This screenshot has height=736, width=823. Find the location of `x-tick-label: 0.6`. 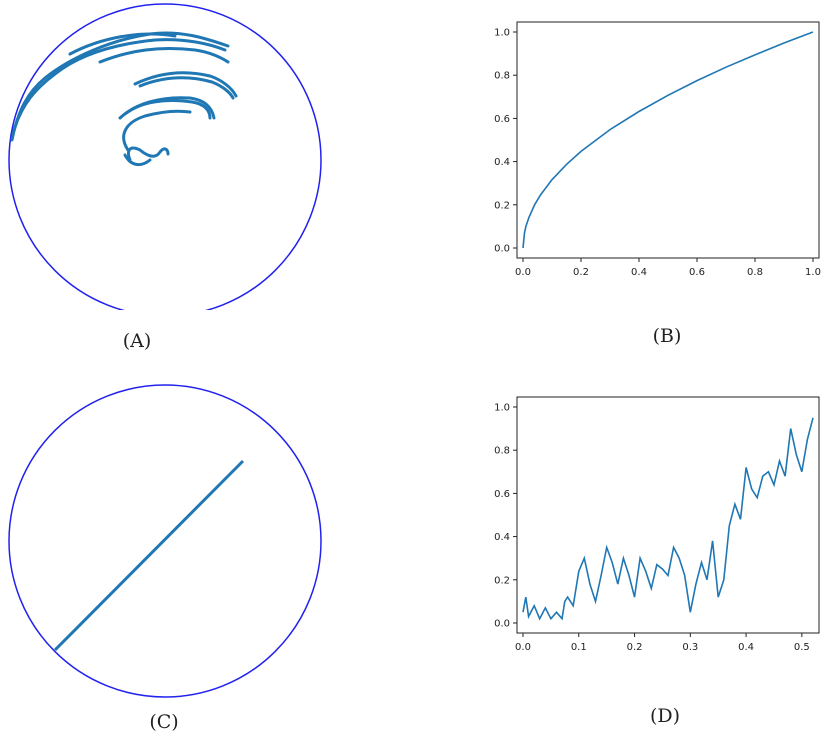

x-tick-label: 0.6 is located at coordinates (697, 272).